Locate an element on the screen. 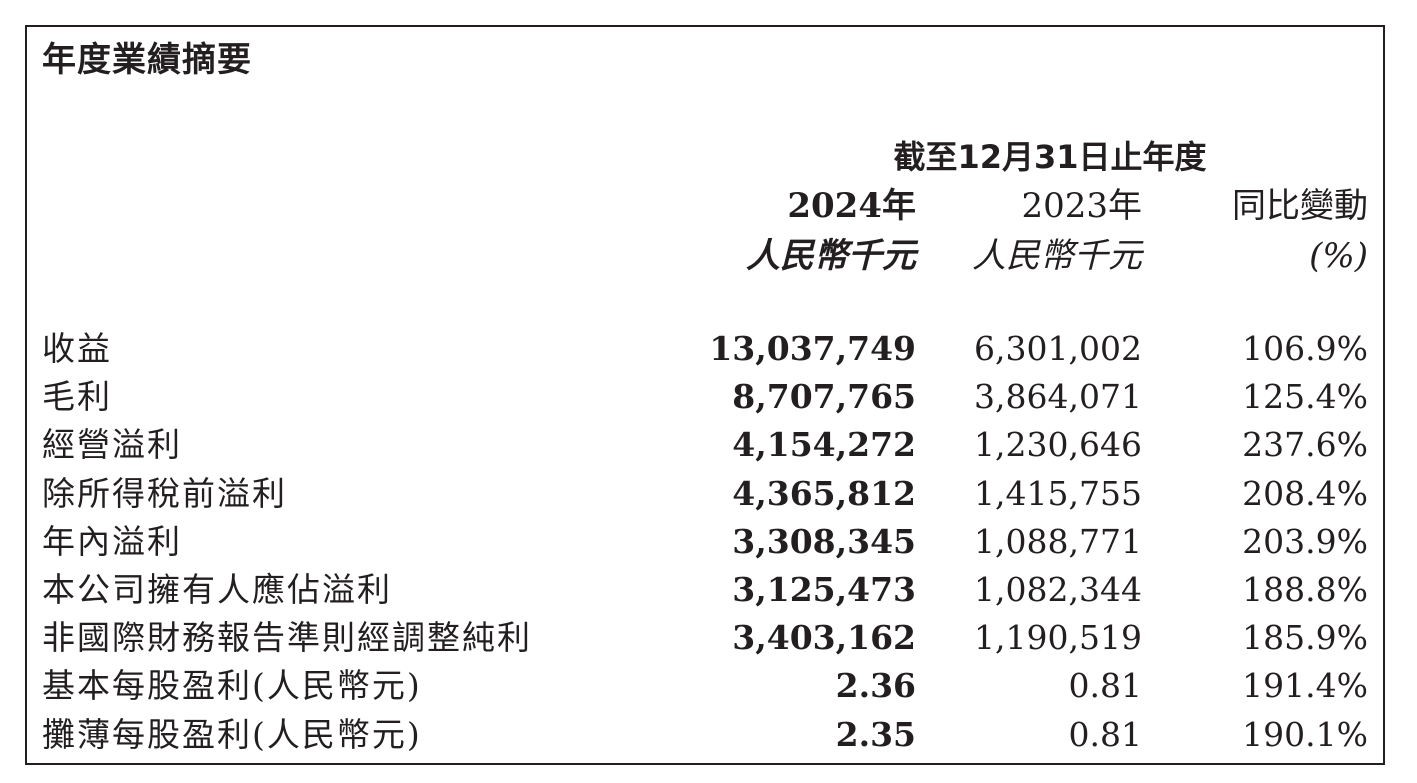 This screenshot has height=783, width=1417. row-label: 非國際財務報告準則經調整純利 is located at coordinates (287, 638).